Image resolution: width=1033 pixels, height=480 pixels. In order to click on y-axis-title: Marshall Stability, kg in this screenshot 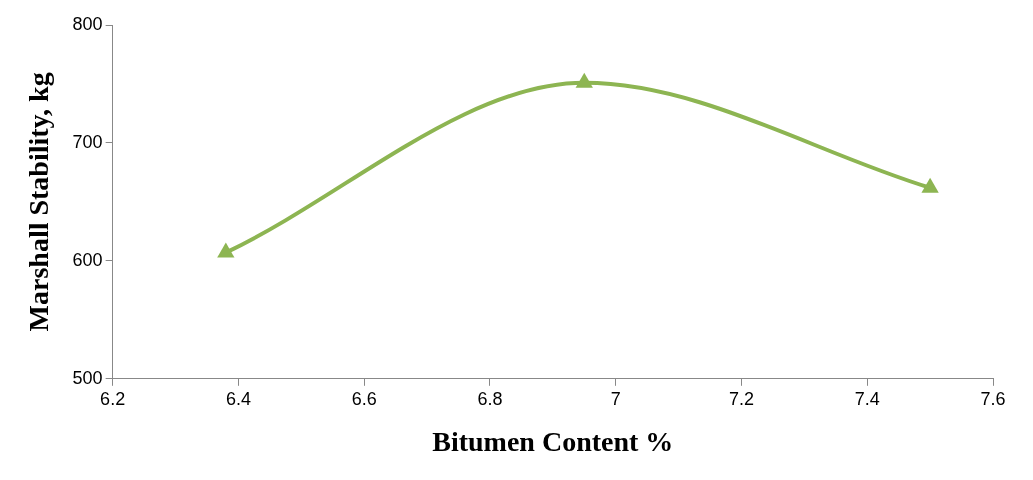, I will do `click(39, 202)`.